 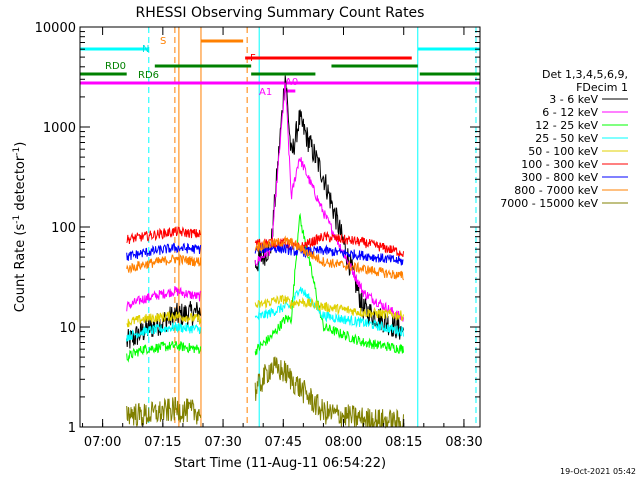 What do you see at coordinates (265, 92) in the screenshot?
I see `annotation-a1: A1` at bounding box center [265, 92].